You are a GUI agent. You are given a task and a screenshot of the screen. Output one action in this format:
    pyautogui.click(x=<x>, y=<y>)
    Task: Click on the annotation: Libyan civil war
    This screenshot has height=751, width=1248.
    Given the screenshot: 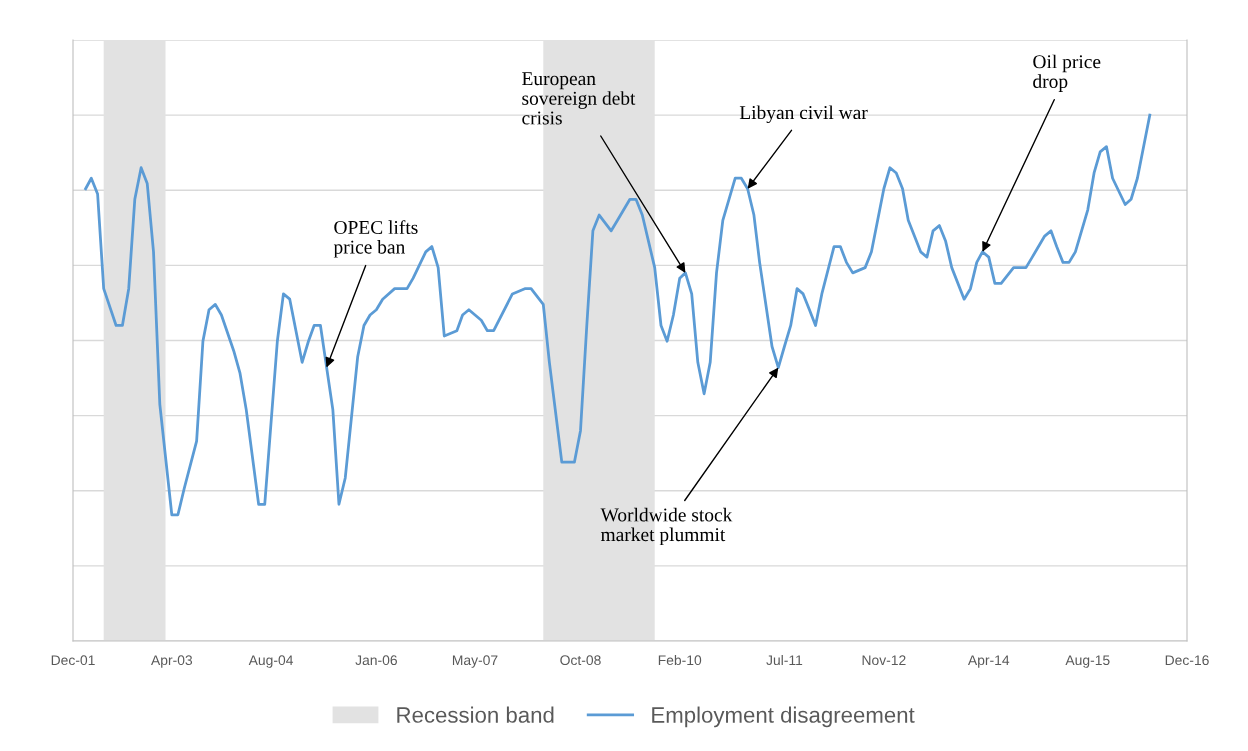 What is the action you would take?
    pyautogui.click(x=803, y=114)
    